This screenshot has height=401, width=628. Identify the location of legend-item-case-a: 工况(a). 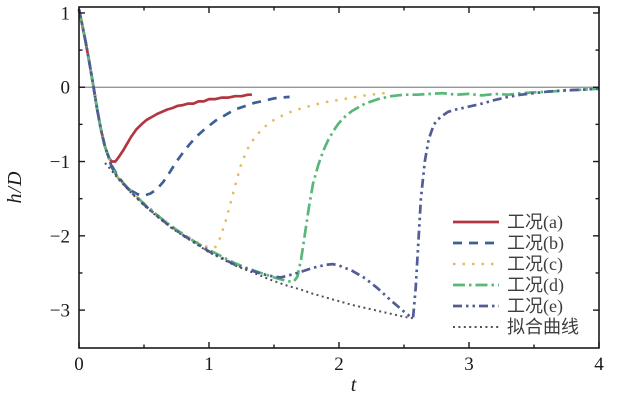
(516, 222).